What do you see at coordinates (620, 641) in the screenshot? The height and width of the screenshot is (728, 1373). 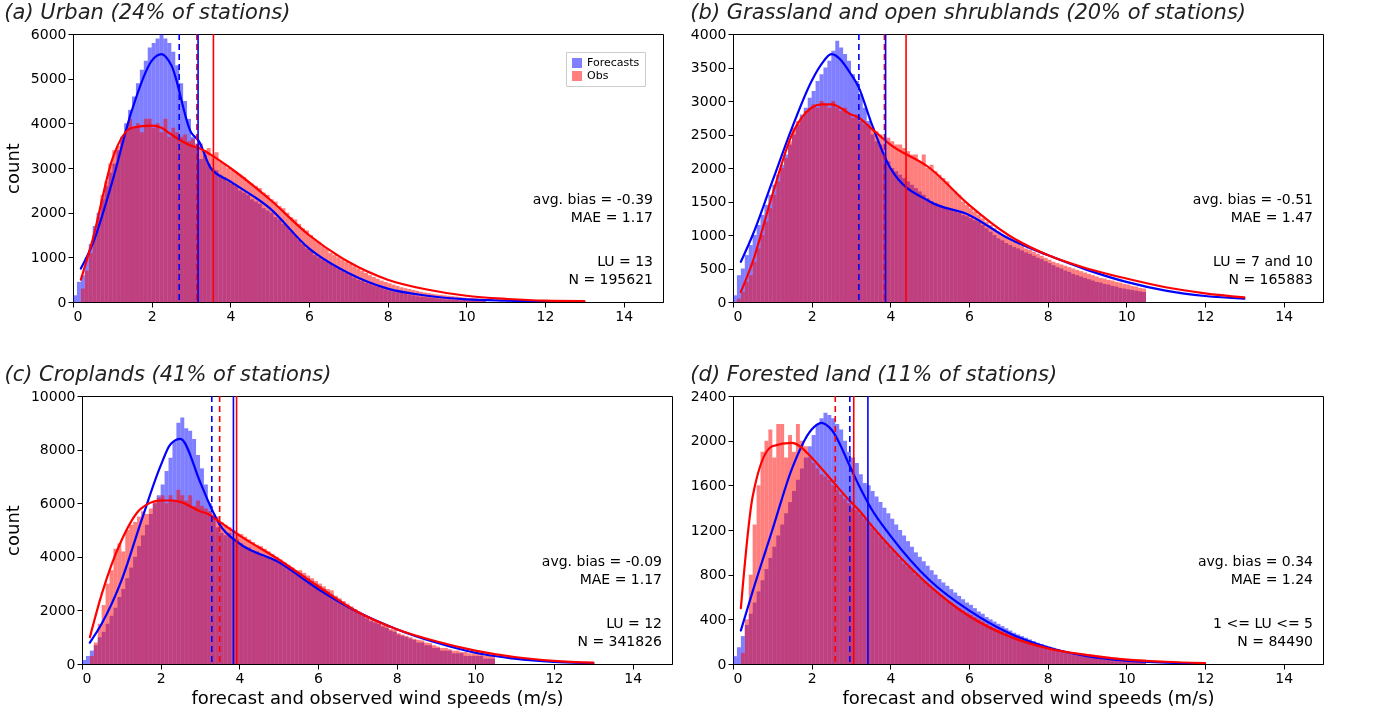 I see `annotation: N = 341826` at bounding box center [620, 641].